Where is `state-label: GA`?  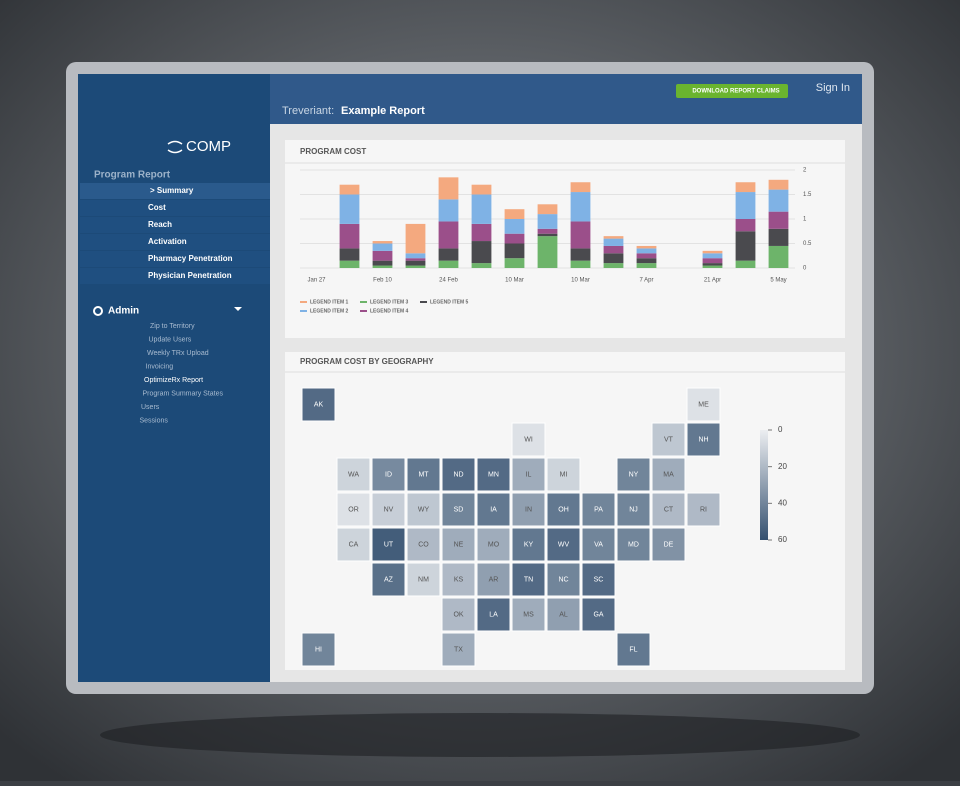 state-label: GA is located at coordinates (598, 614).